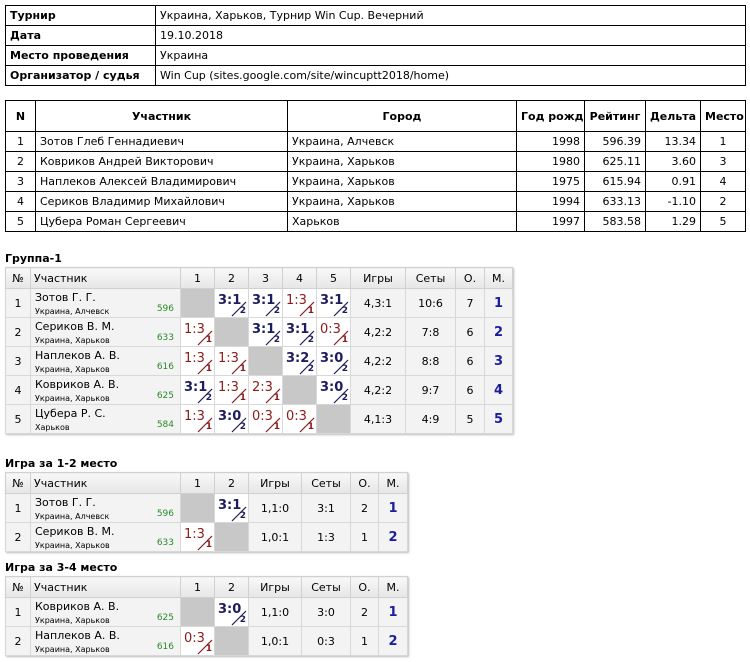 Image resolution: width=750 pixels, height=662 pixels. Describe the element at coordinates (375, 55) in the screenshot. I see `info-row: Место проведения Украина` at that location.